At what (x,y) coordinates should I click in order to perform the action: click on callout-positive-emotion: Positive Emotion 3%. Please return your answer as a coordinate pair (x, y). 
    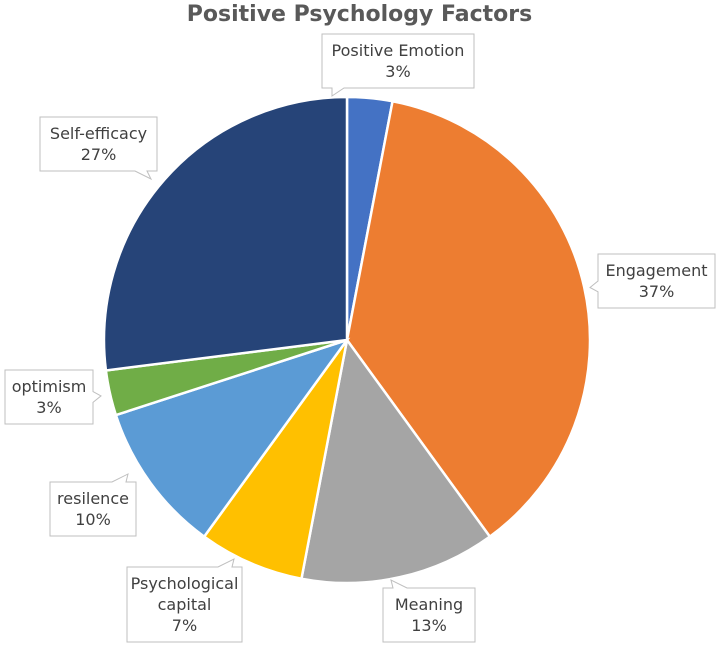
    Looking at the image, I should click on (398, 65).